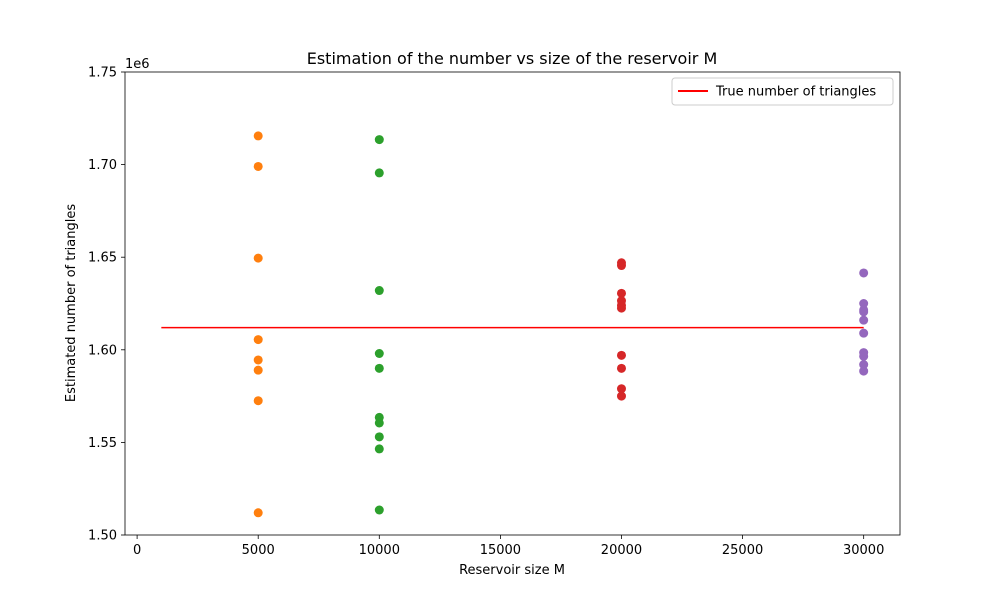  What do you see at coordinates (512, 570) in the screenshot?
I see `x-axis-label: Reservoir size M` at bounding box center [512, 570].